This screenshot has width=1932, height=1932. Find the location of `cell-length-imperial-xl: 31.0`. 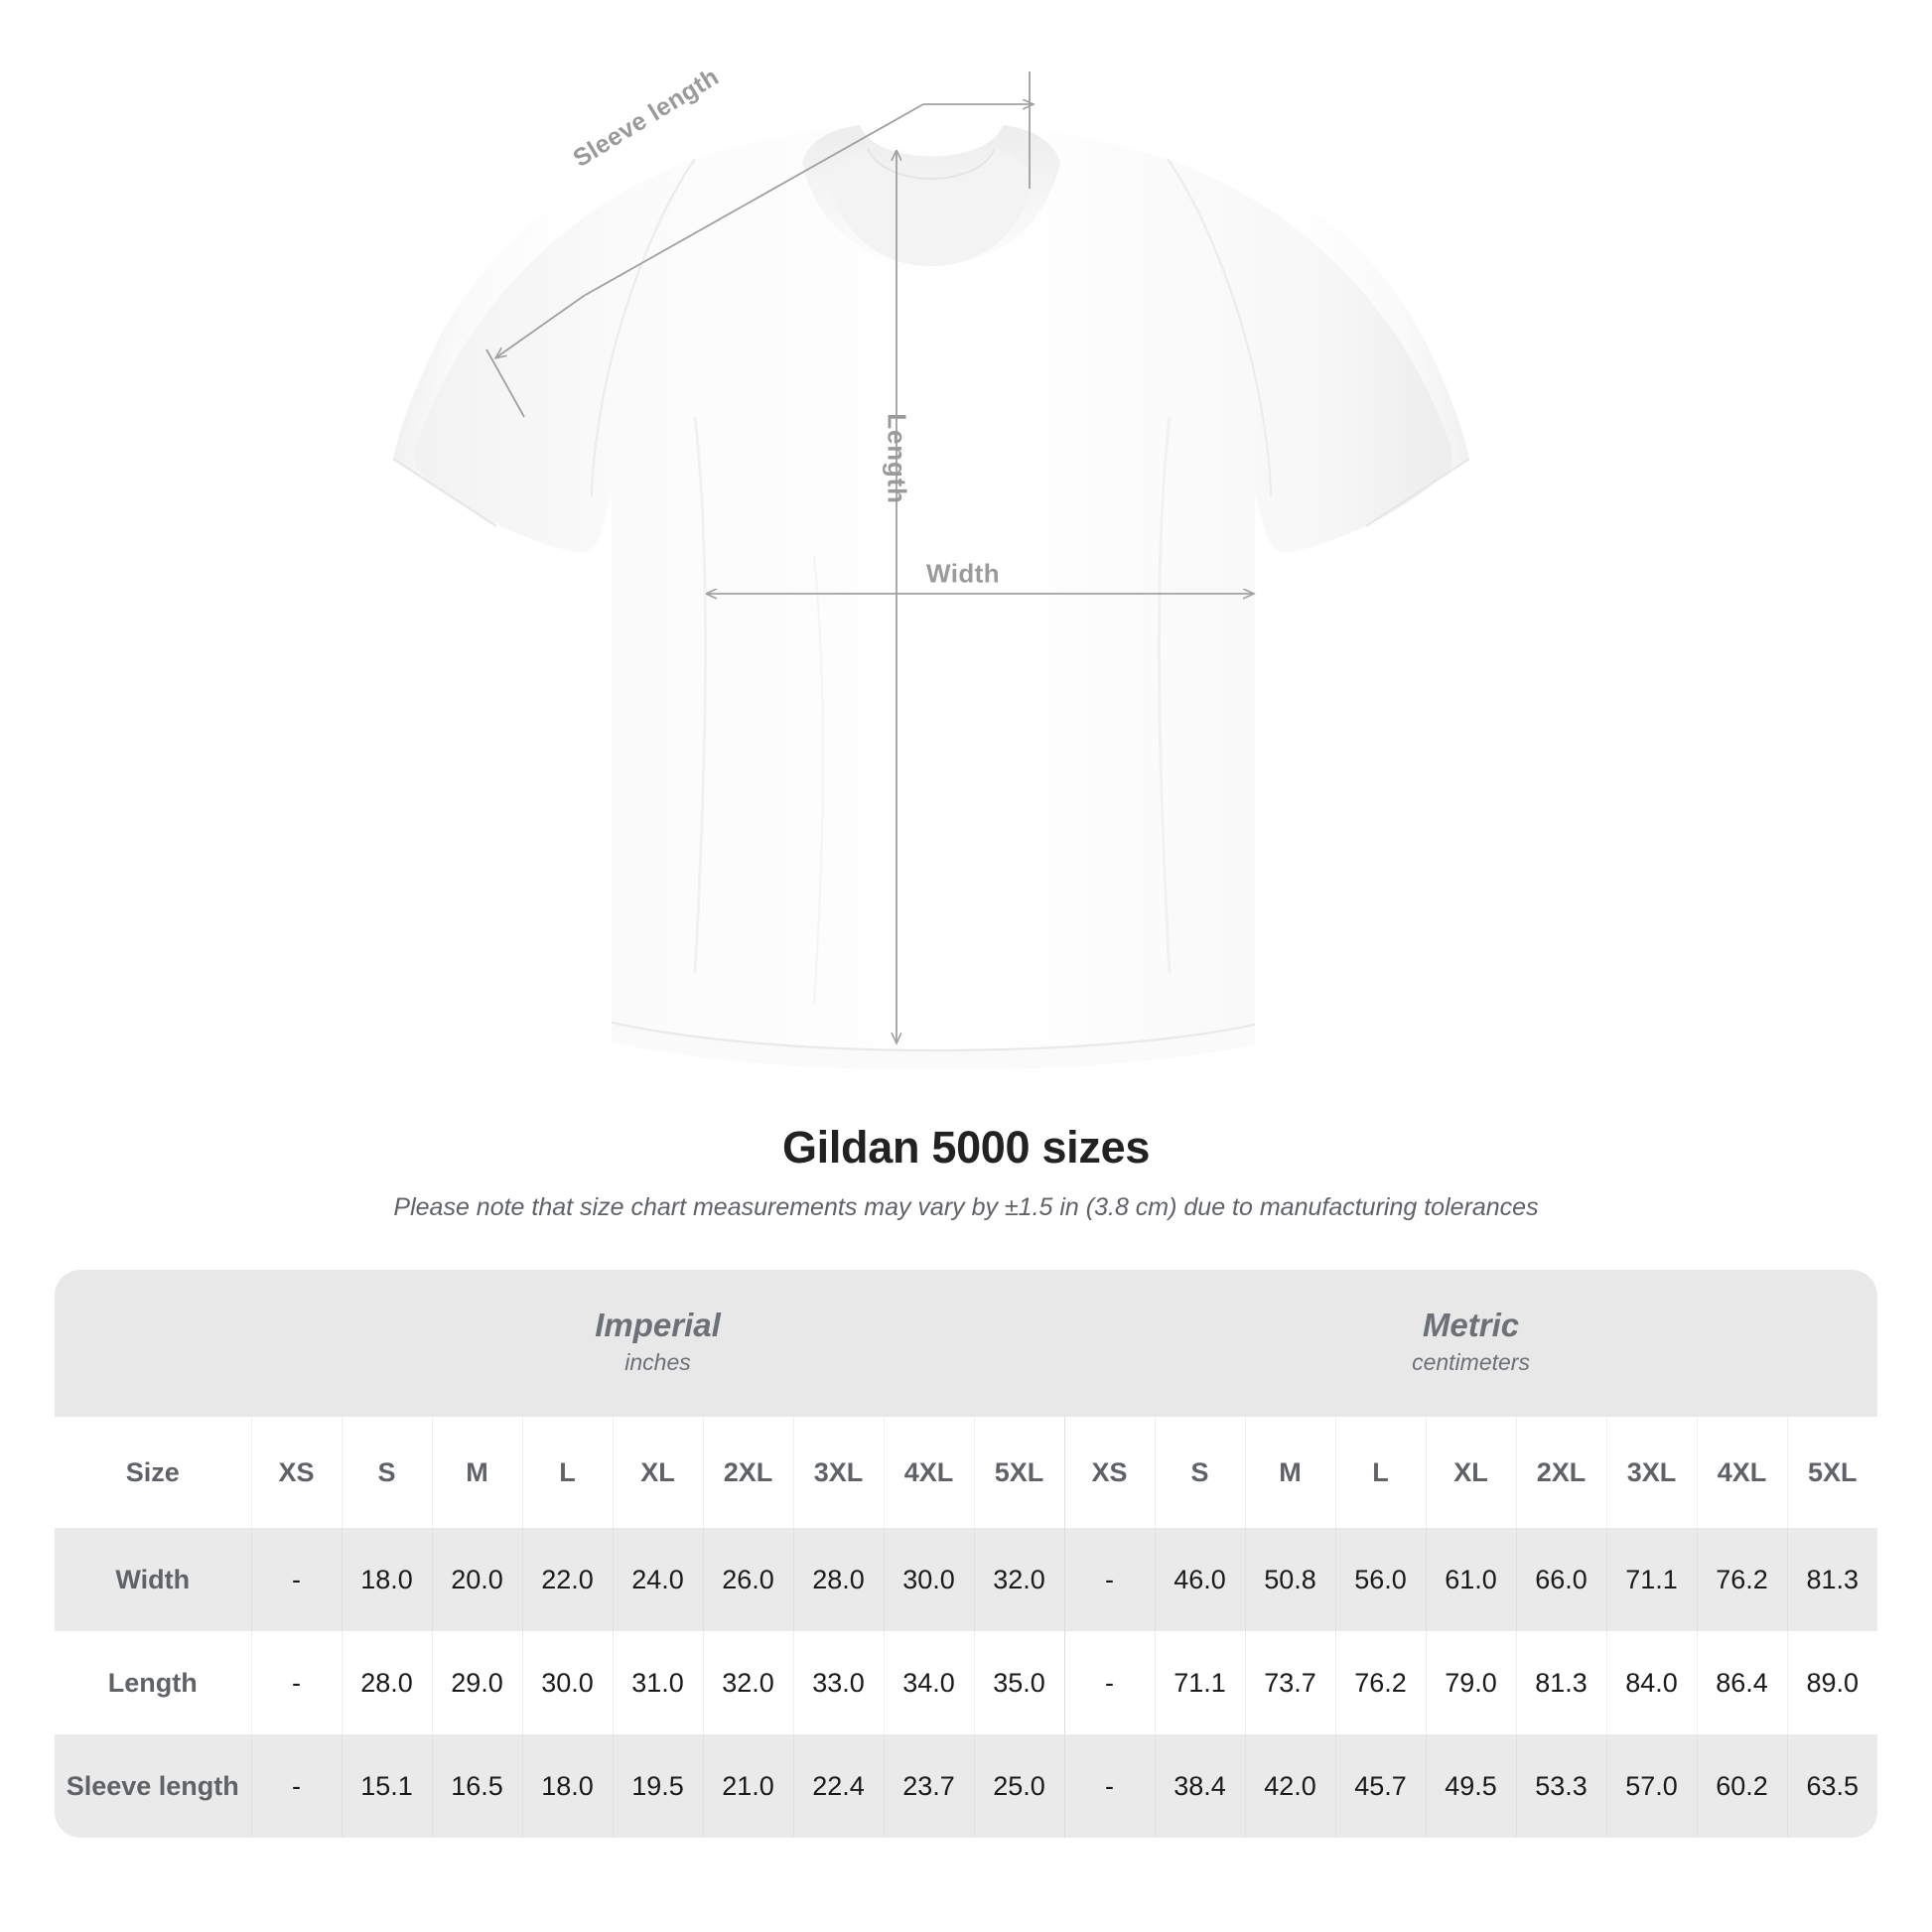

cell-length-imperial-xl: 31.0 is located at coordinates (658, 1682).